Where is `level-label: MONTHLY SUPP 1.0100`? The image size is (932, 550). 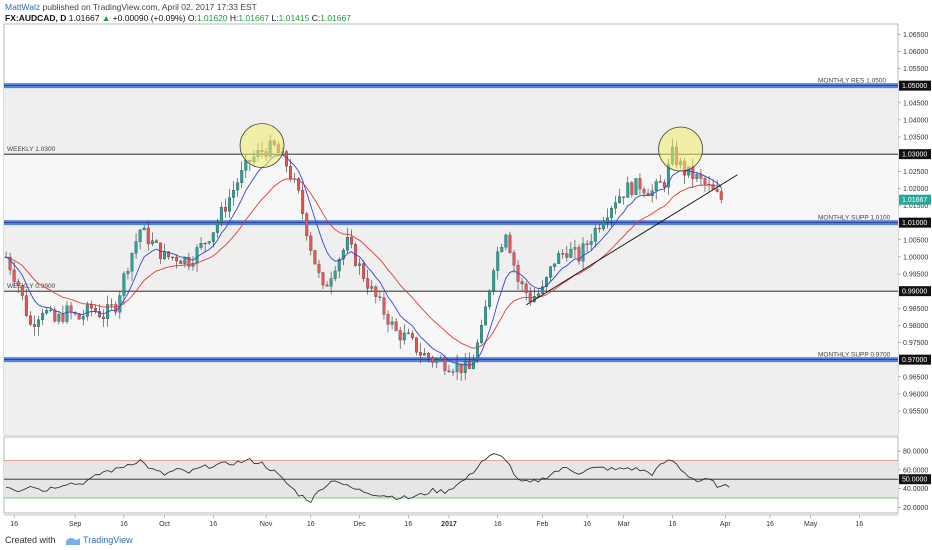 level-label: MONTHLY SUPP 1.0100 is located at coordinates (854, 218).